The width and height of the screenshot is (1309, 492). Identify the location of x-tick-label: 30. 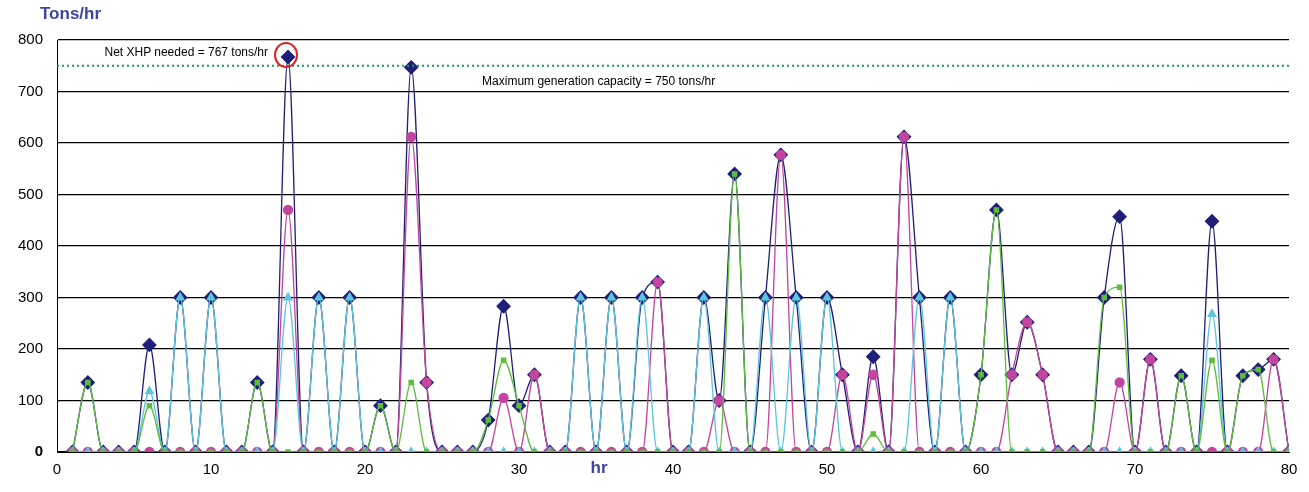
(519, 469).